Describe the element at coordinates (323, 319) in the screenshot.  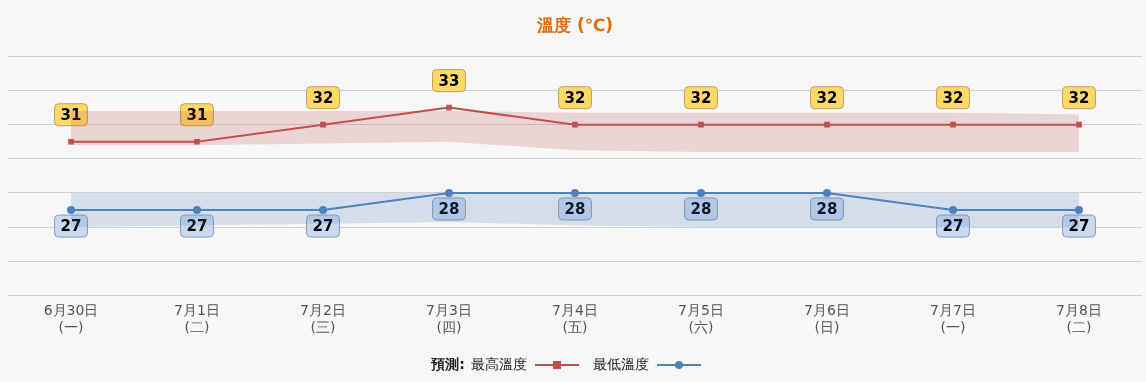
I see `x-tick-label: 7月2日 (三)` at that location.